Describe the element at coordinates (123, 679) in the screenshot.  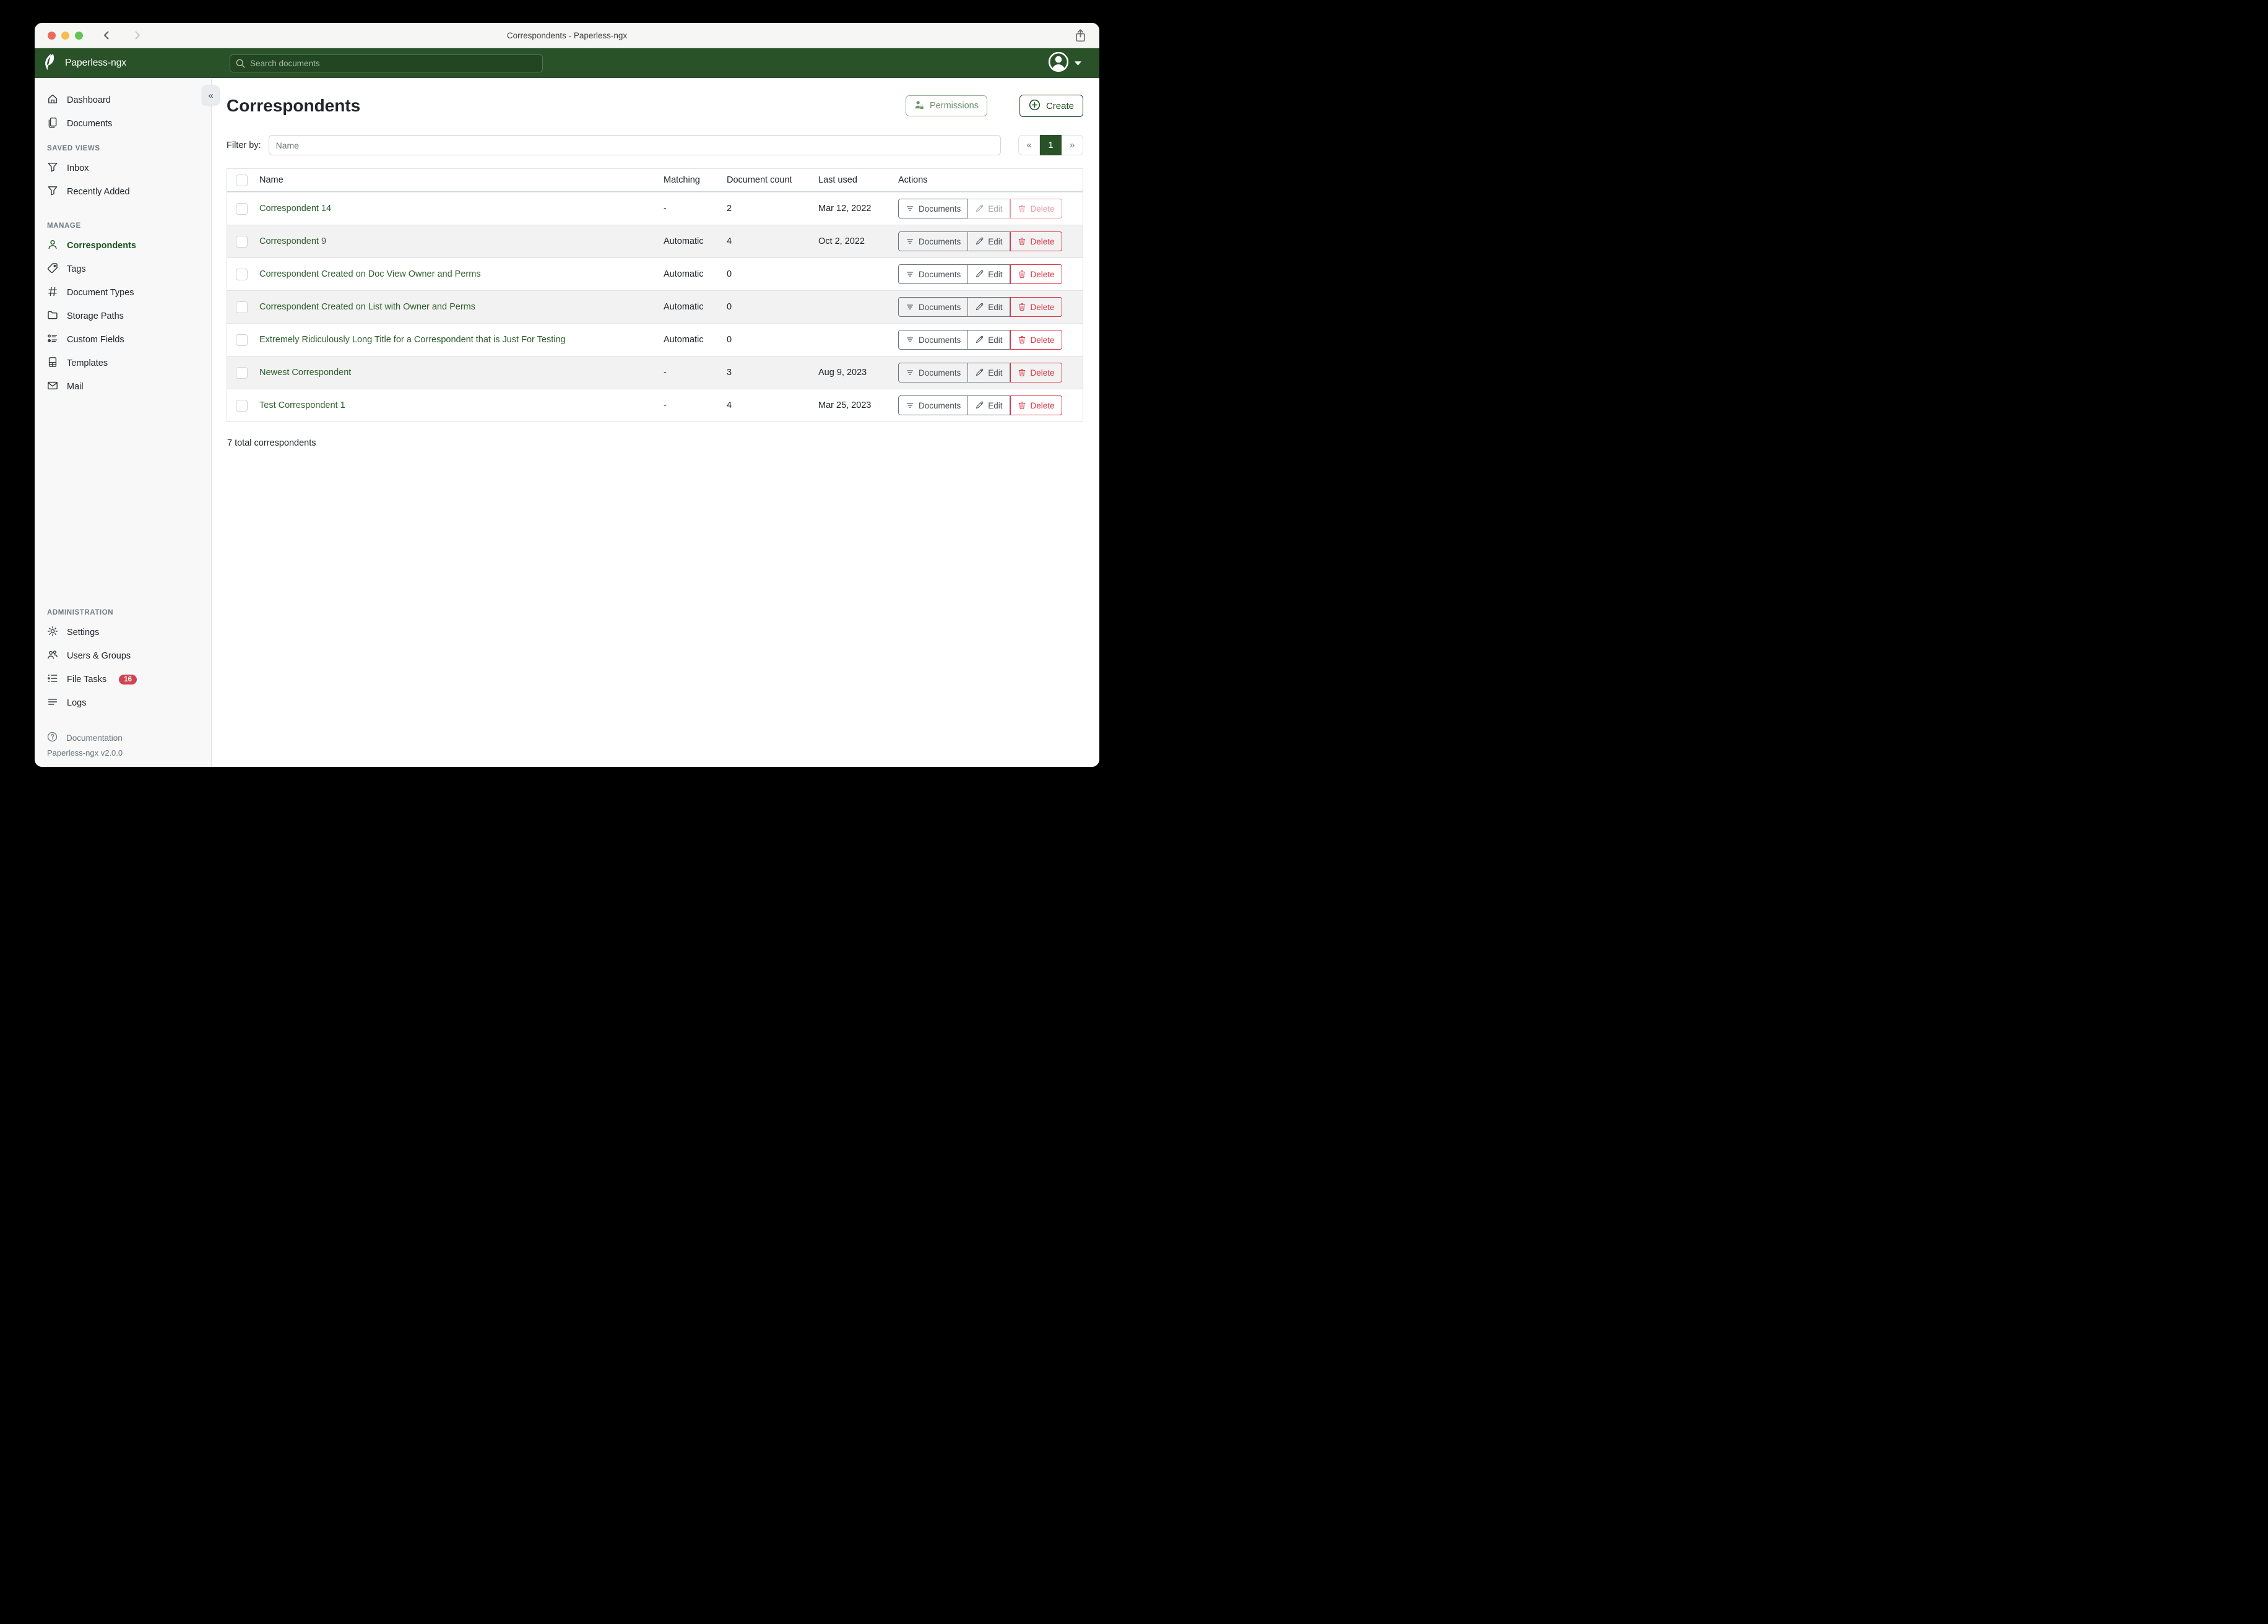
I see `sidebar-item-file-tasks: File Tasks 16` at that location.